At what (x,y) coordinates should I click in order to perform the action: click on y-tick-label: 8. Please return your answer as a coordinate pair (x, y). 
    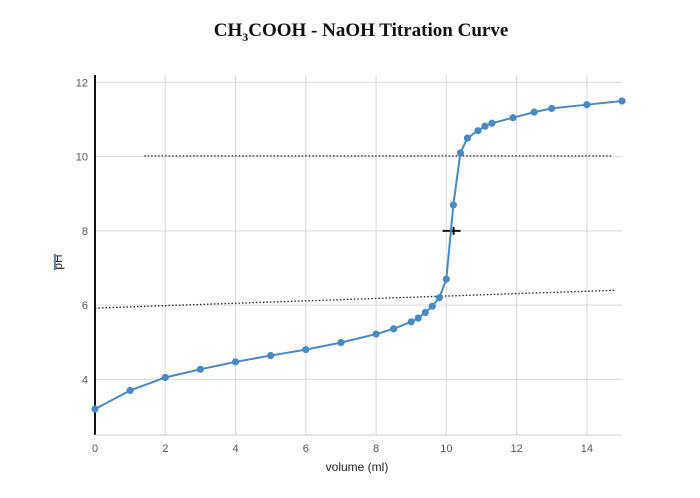
    Looking at the image, I should click on (85, 232).